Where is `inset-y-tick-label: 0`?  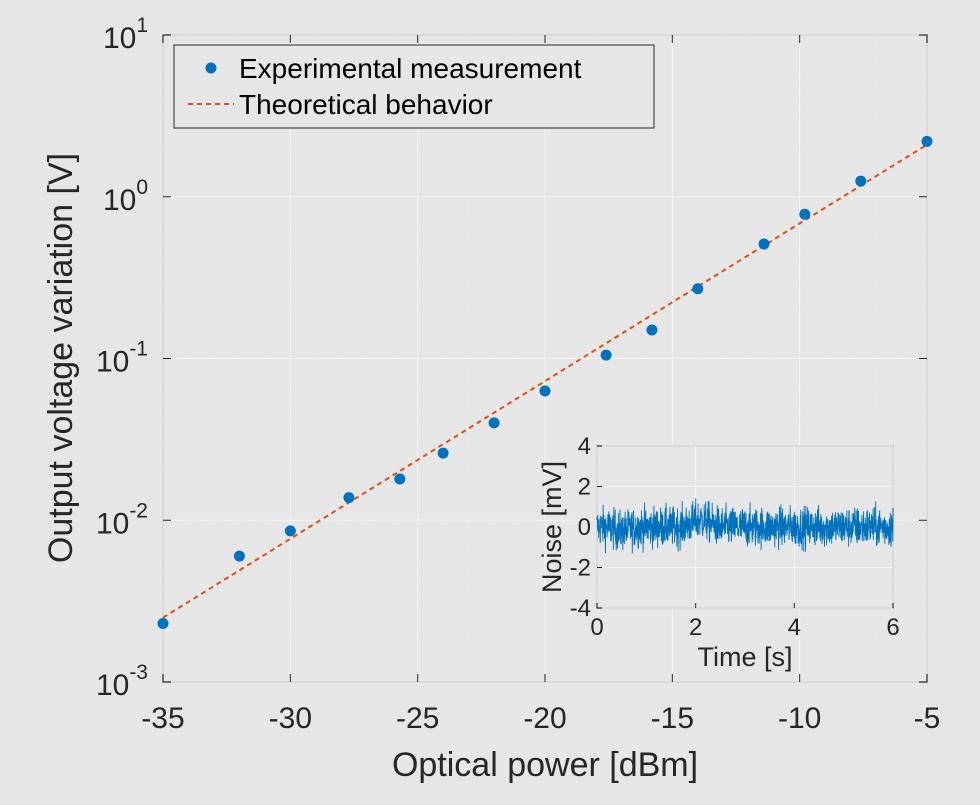 inset-y-tick-label: 0 is located at coordinates (584, 527).